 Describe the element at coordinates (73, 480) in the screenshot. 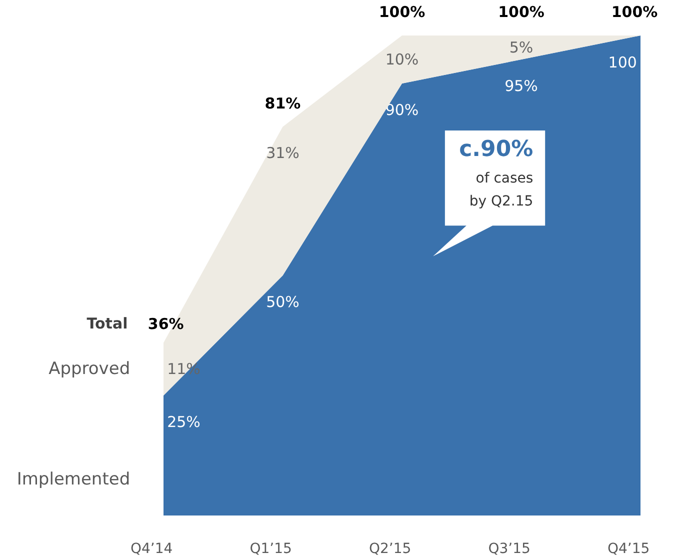

I see `series-label: Implemented` at that location.